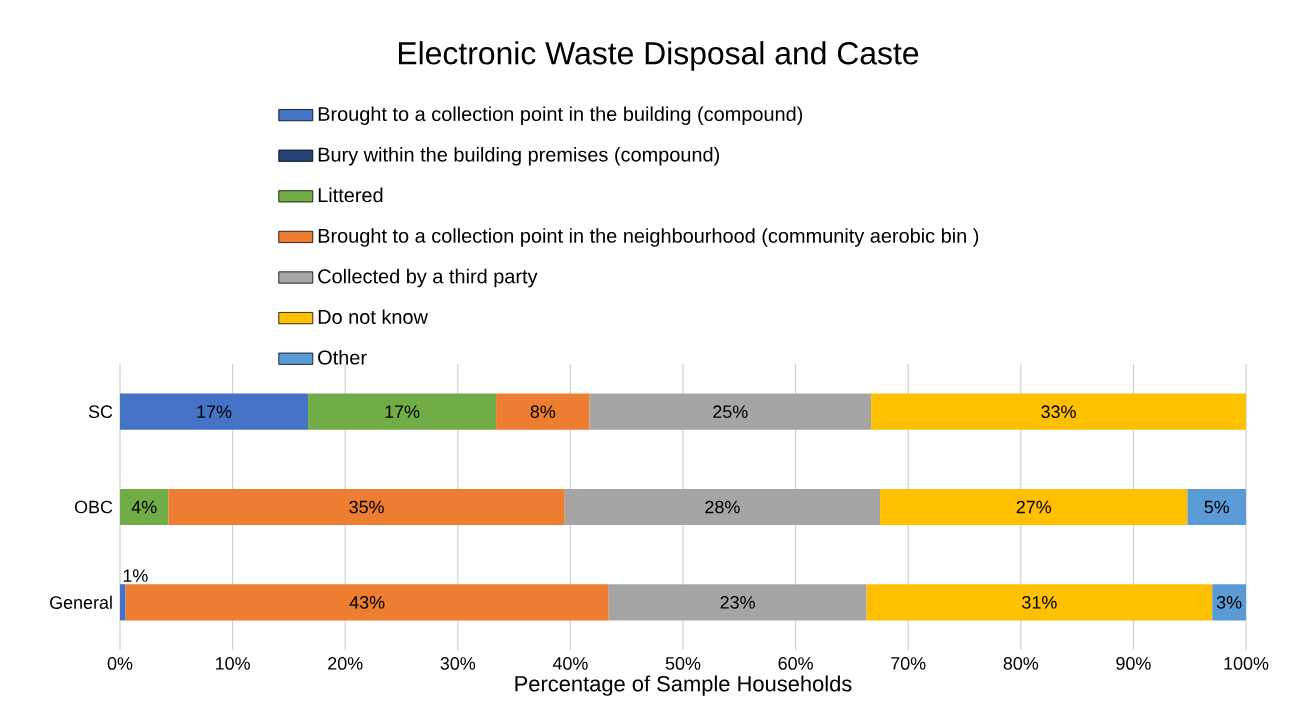 Image resolution: width=1294 pixels, height=720 pixels. Describe the element at coordinates (93, 507) in the screenshot. I see `y-tick-label: OBC` at that location.